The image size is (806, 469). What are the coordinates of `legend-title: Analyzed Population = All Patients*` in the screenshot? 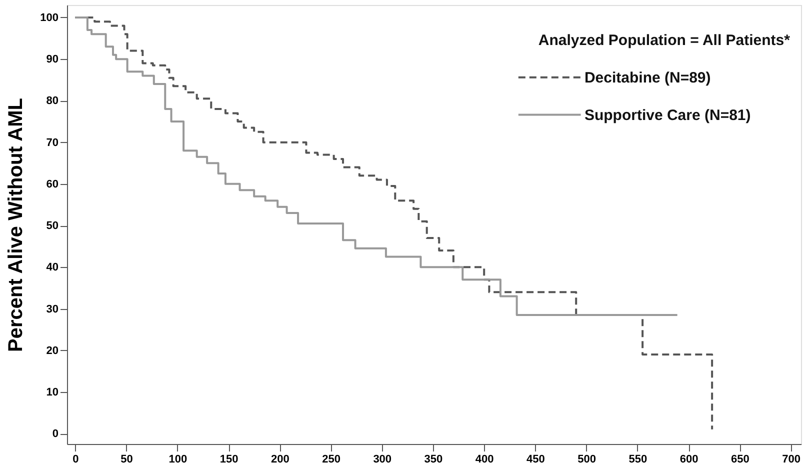 It's located at (664, 41).